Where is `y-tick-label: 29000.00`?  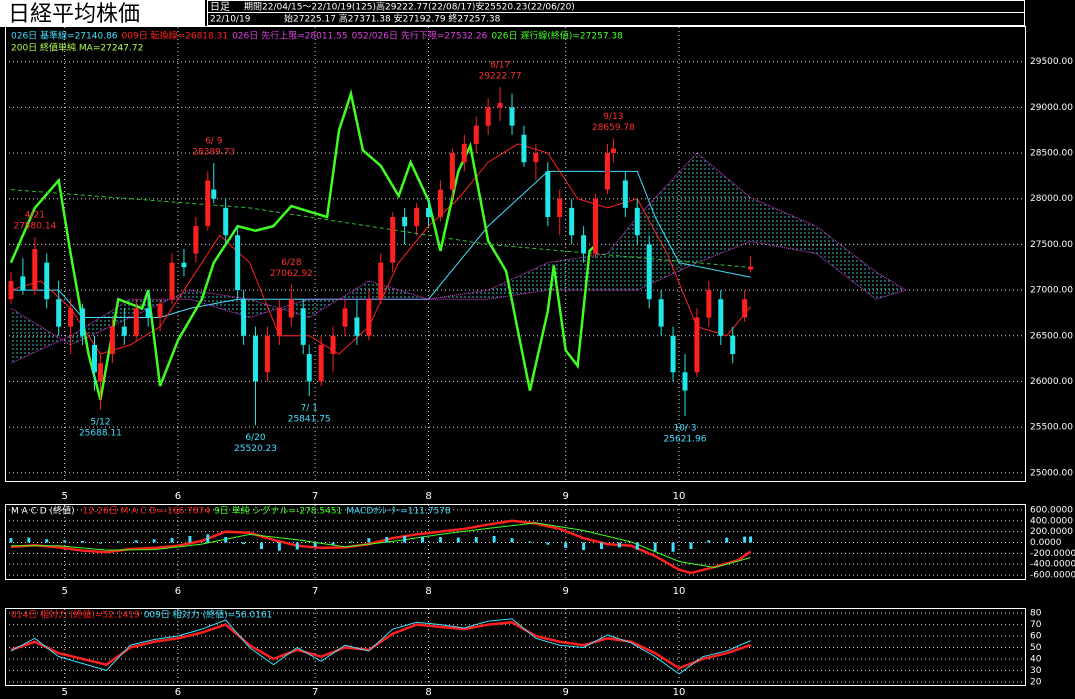
y-tick-label: 29000.00 is located at coordinates (1051, 108).